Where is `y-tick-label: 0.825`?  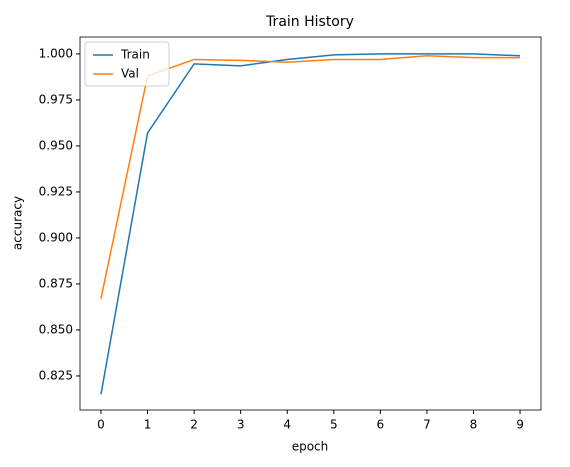
y-tick-label: 0.825 is located at coordinates (56, 375).